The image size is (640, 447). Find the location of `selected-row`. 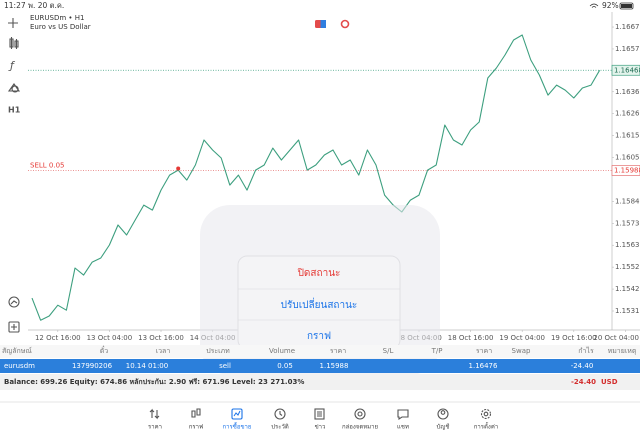

selected-row is located at coordinates (320, 366).